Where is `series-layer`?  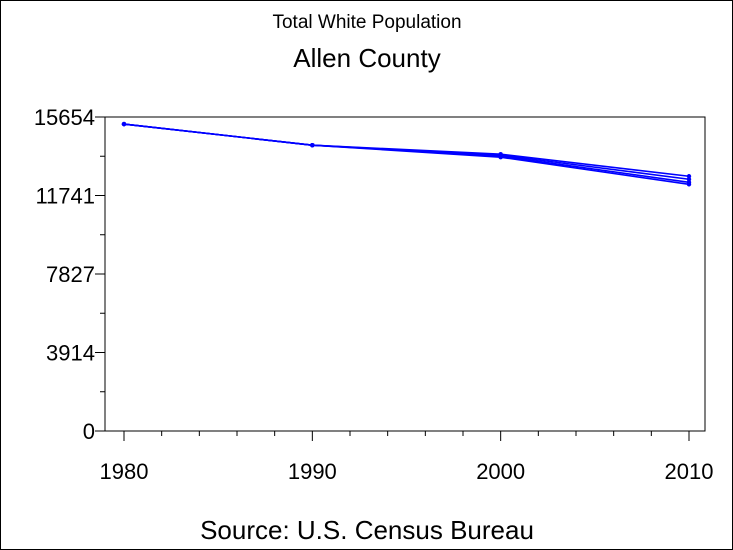
series-layer is located at coordinates (406, 154).